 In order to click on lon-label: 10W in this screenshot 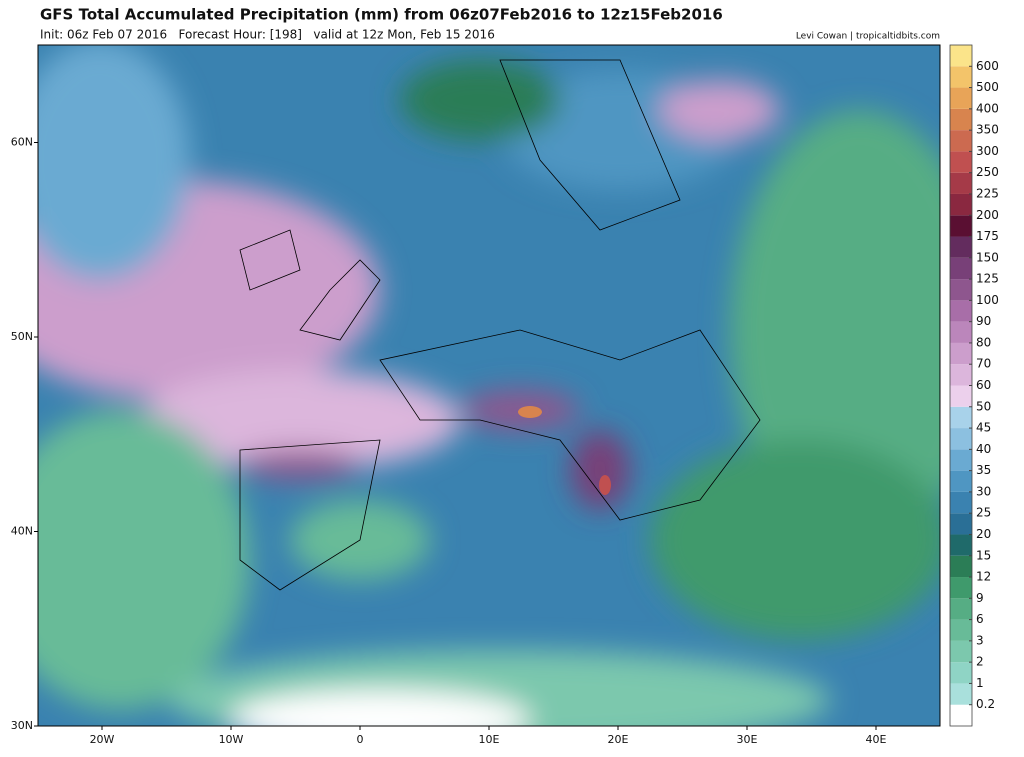, I will do `click(231, 739)`.